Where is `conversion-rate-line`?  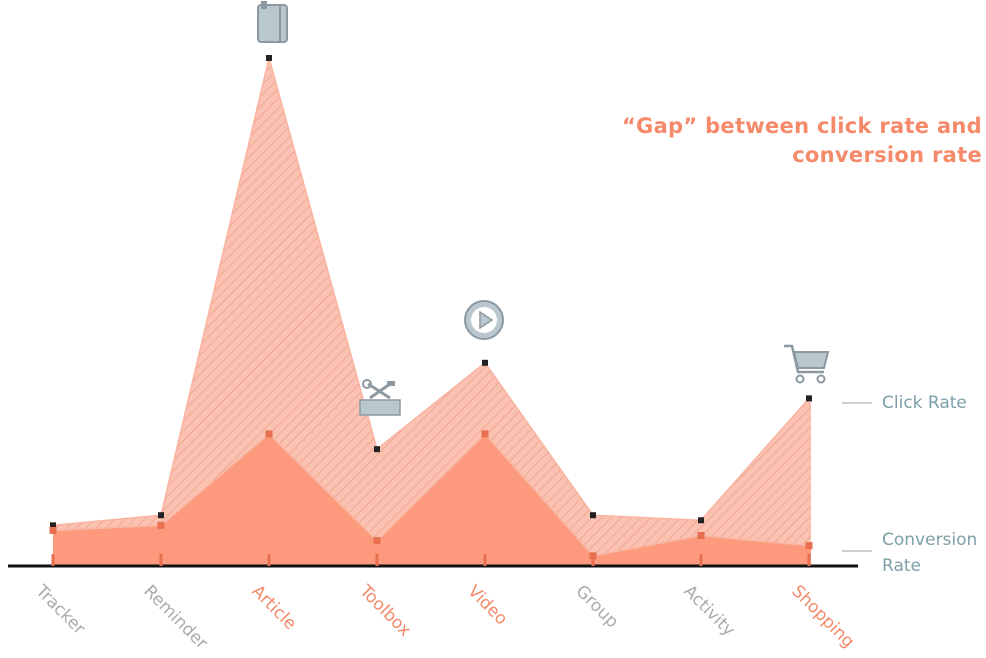 conversion-rate-line is located at coordinates (431, 494).